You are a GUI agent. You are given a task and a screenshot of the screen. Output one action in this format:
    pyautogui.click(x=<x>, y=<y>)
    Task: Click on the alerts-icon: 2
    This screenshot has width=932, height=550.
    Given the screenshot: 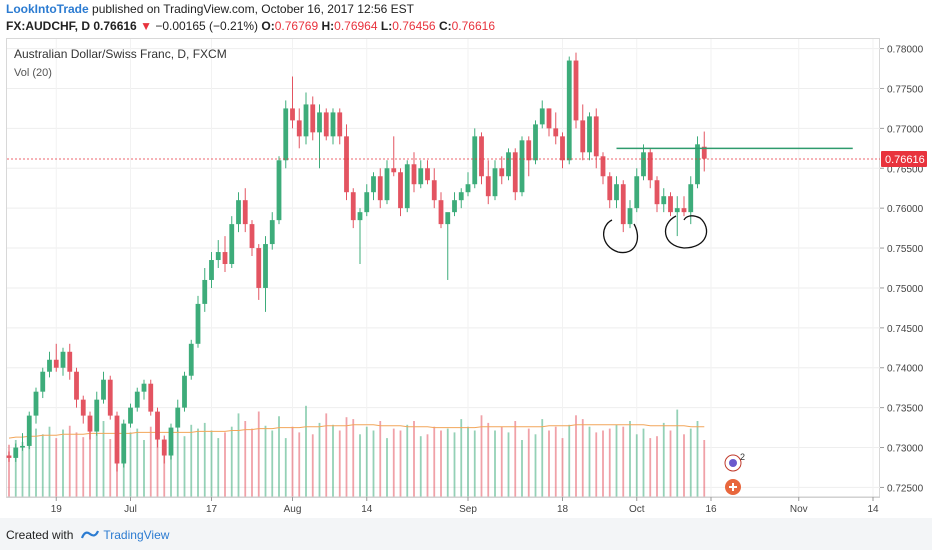 What is the action you would take?
    pyautogui.click(x=734, y=462)
    